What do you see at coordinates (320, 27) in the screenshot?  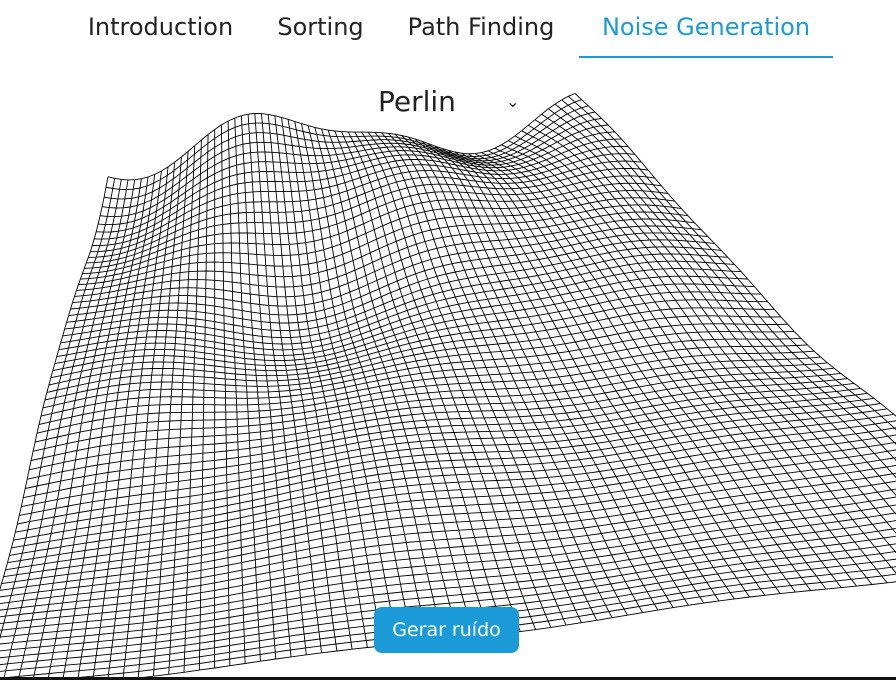 I see `tab-sorting: Sorting` at bounding box center [320, 27].